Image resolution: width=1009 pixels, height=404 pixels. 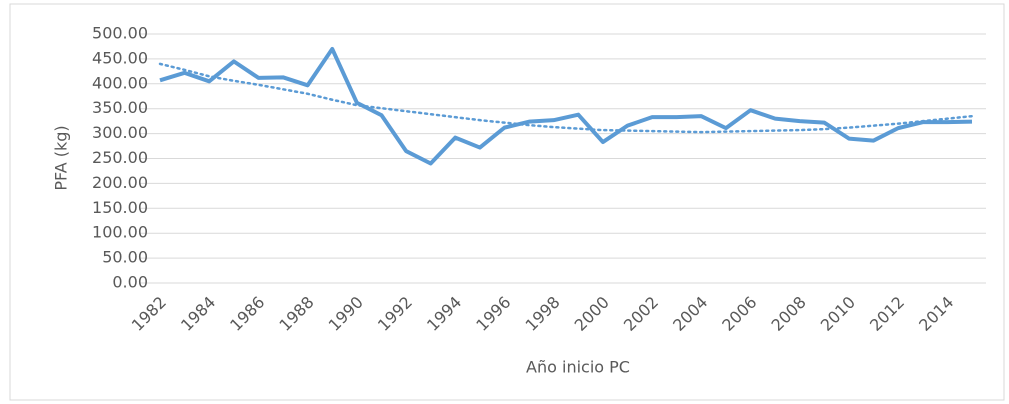 What do you see at coordinates (120, 33) in the screenshot?
I see `y-tick-label: 500.00` at bounding box center [120, 33].